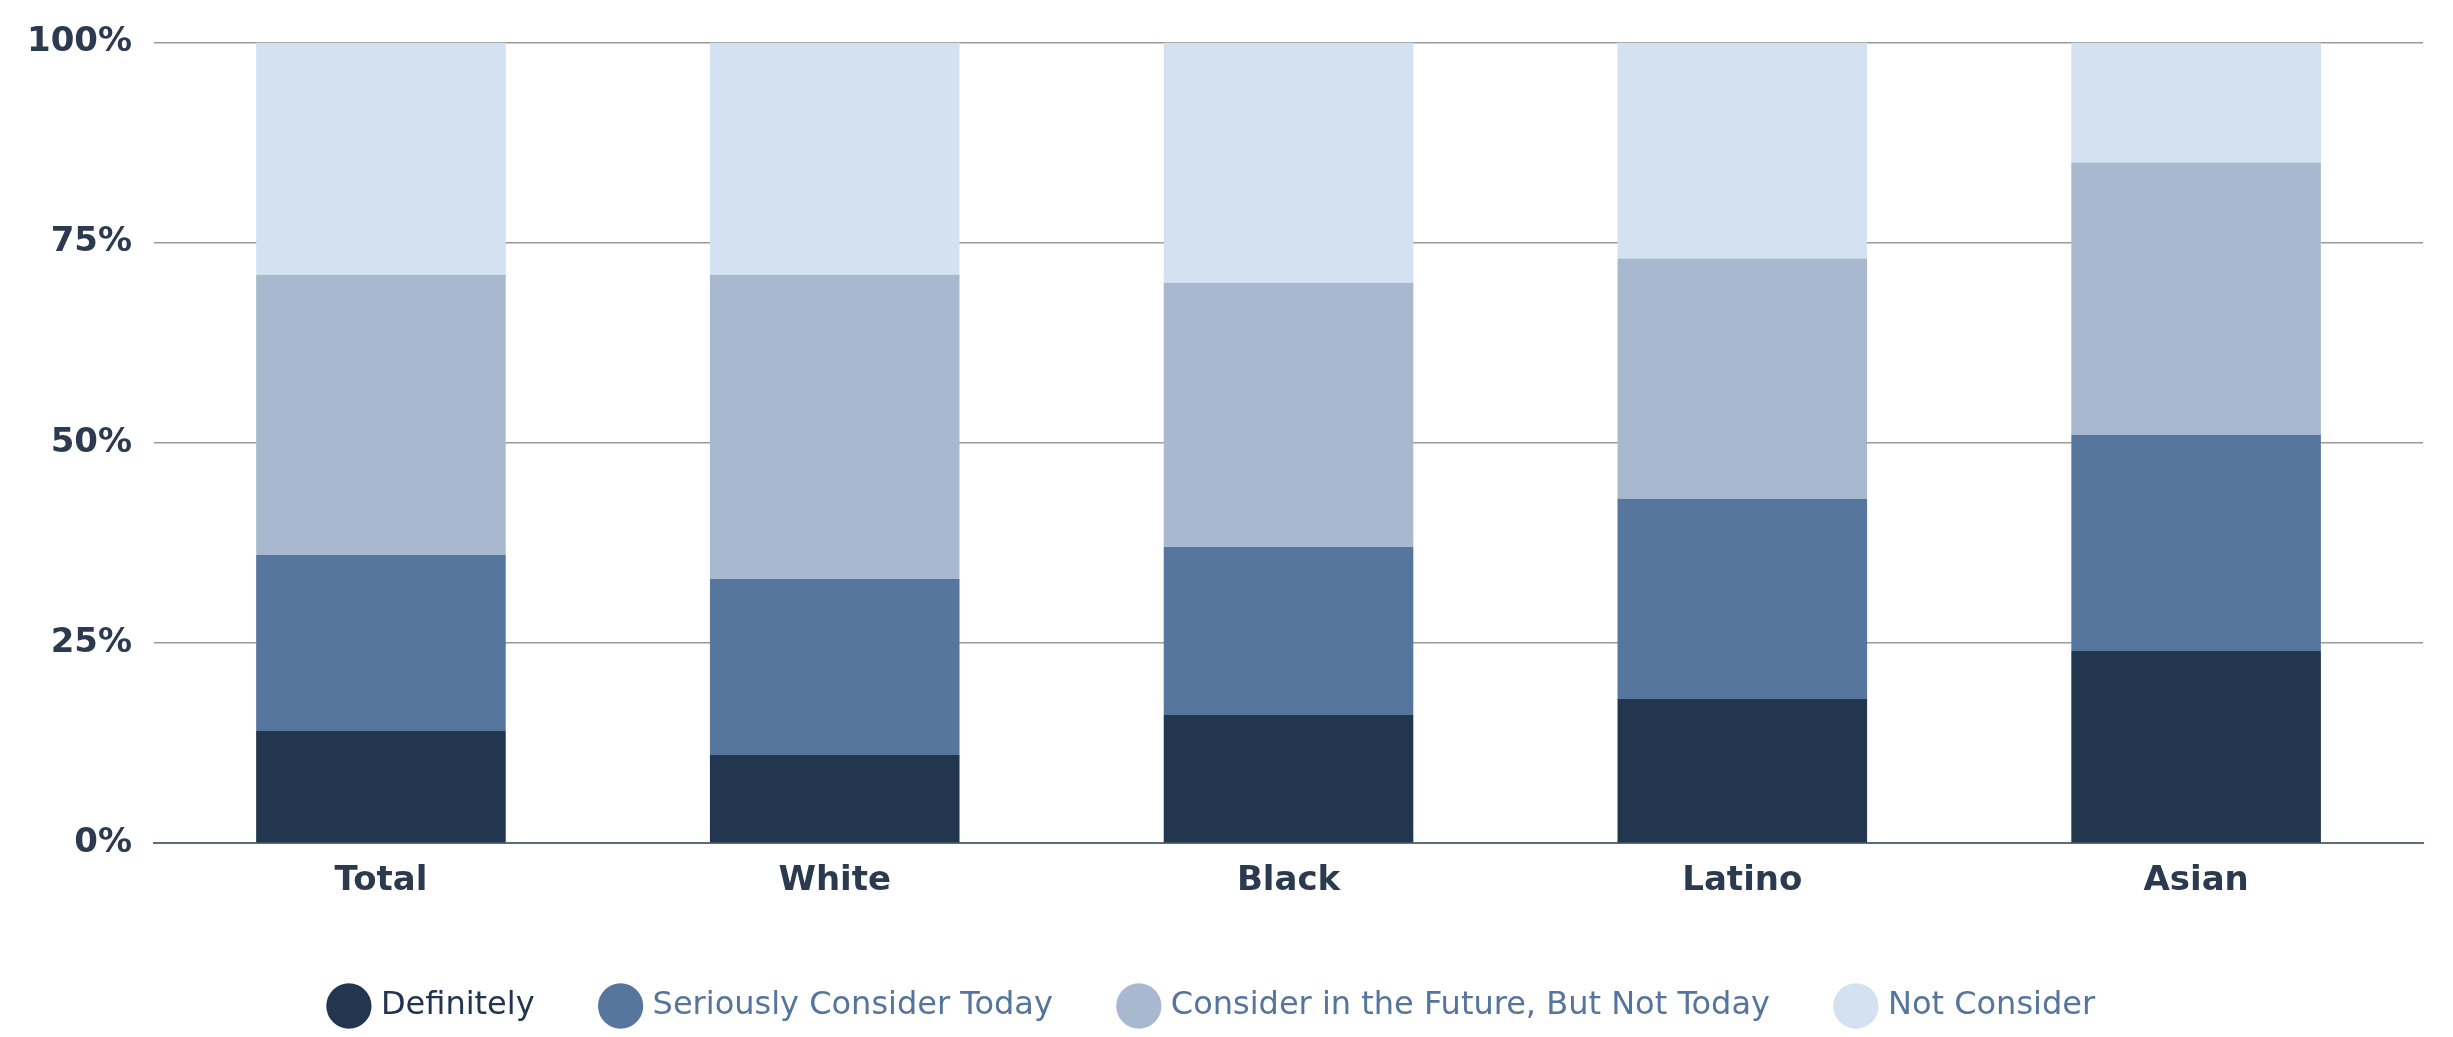 The height and width of the screenshot is (1037, 2453). I want to click on legend-label: Definitely, so click(457, 1003).